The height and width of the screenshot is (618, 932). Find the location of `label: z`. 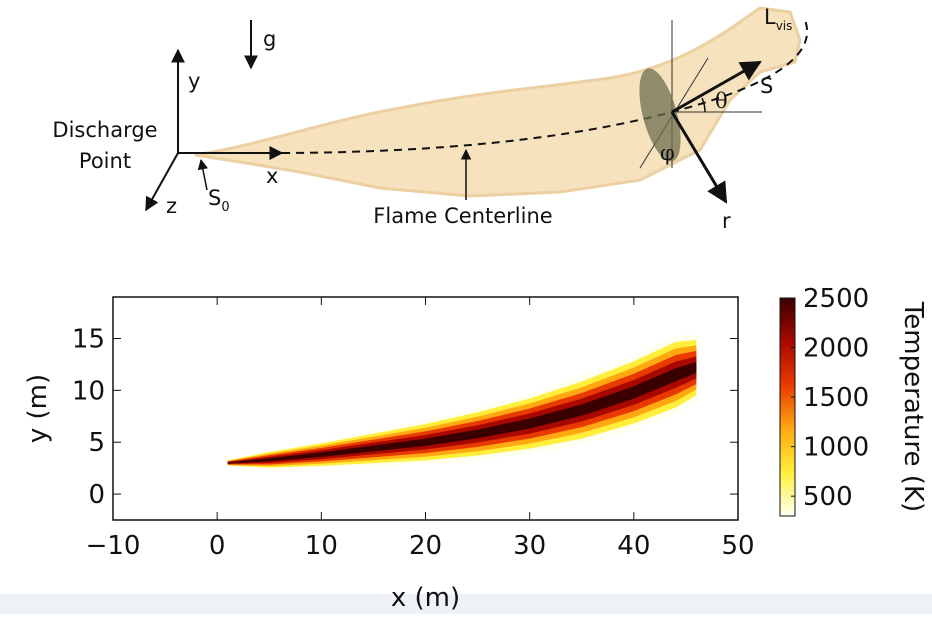

label: z is located at coordinates (171, 206).